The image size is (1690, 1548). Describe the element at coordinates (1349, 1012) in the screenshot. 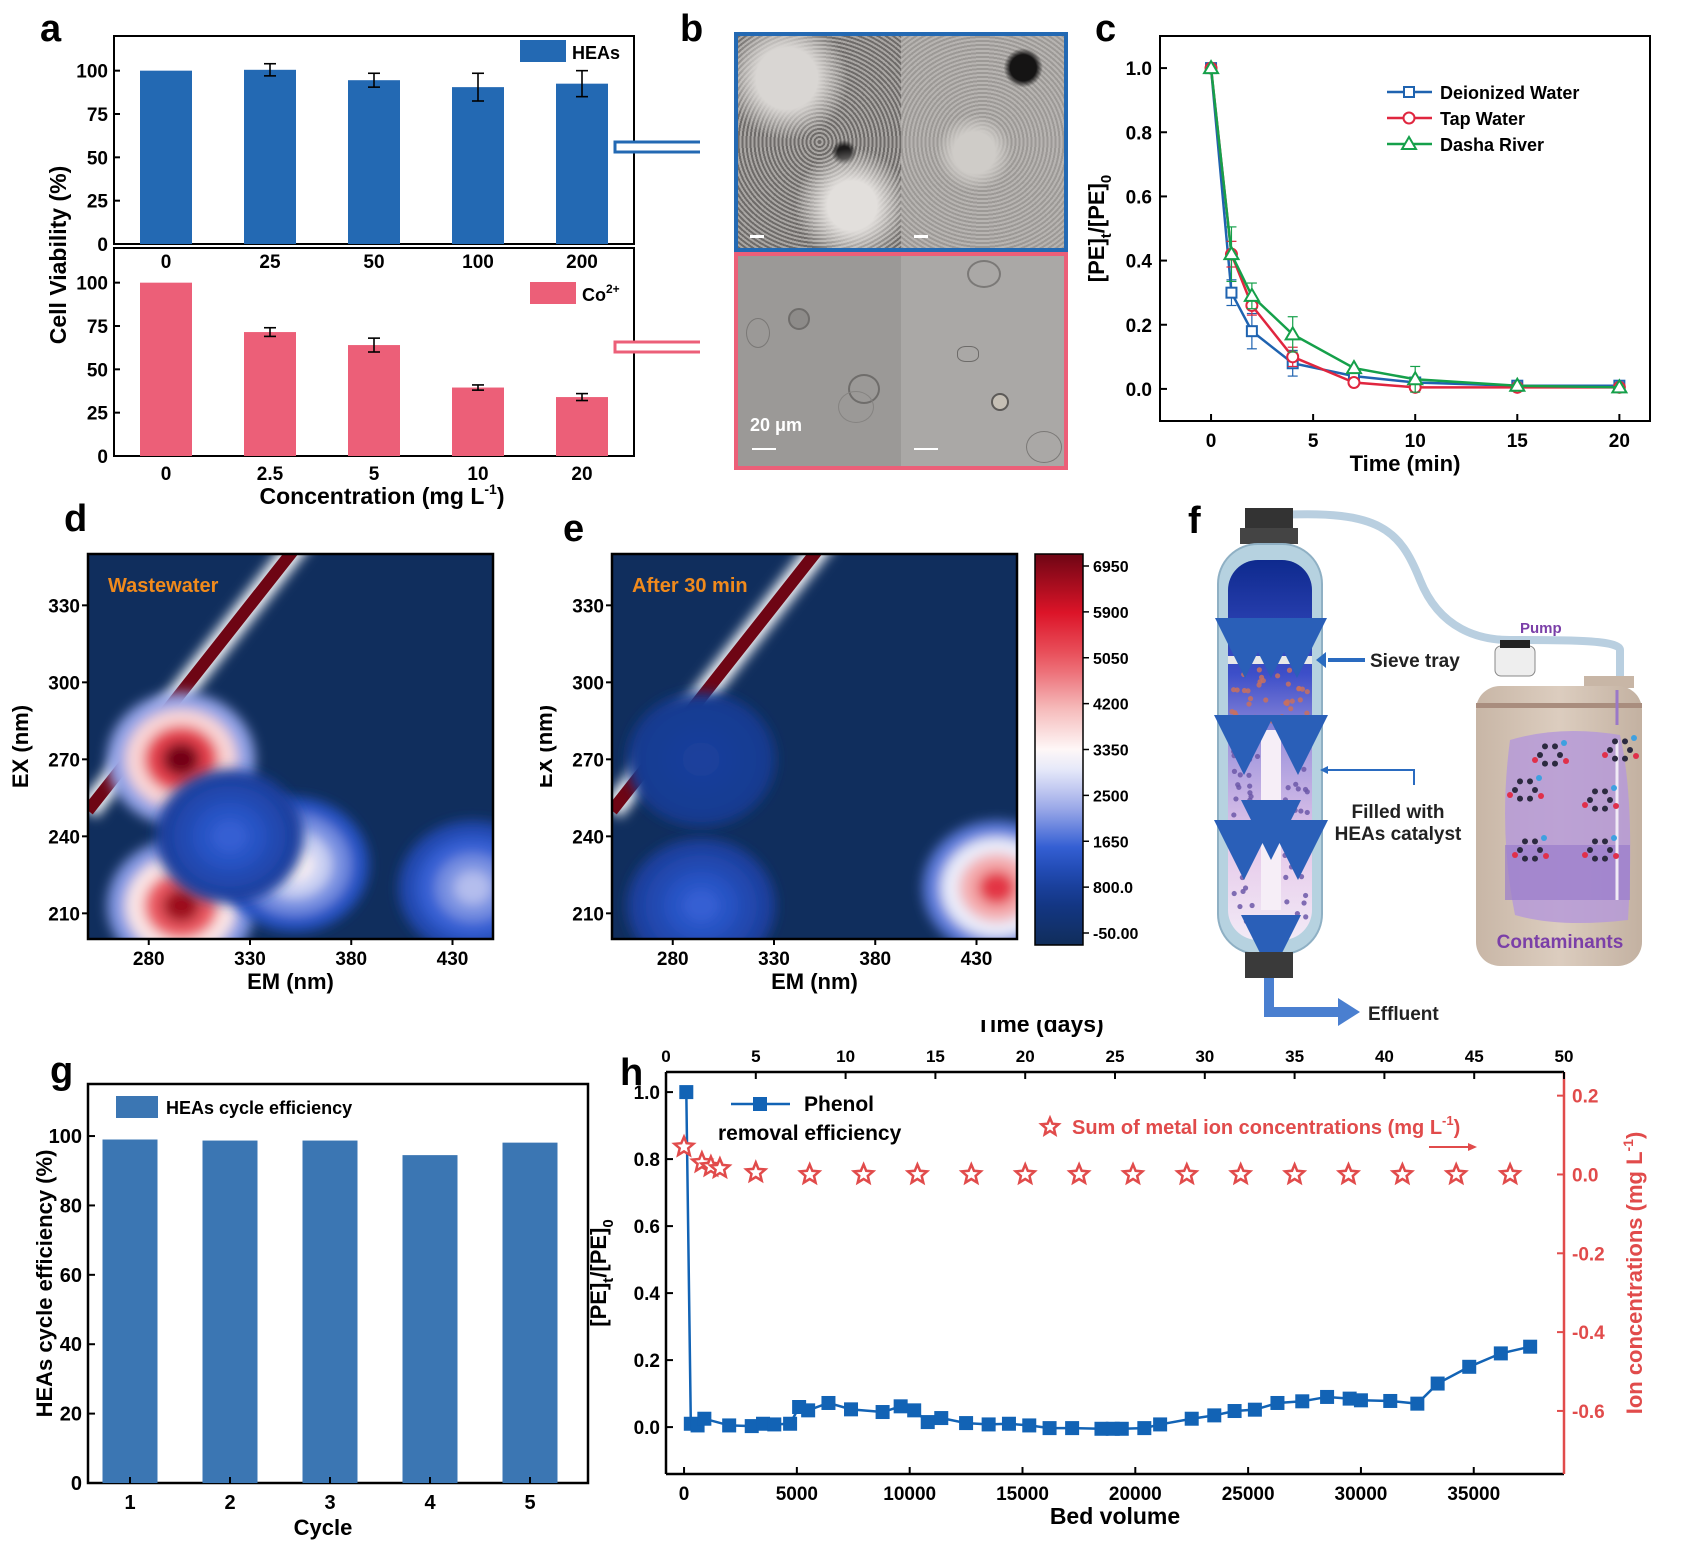

I see `effluent-arrowhead` at that location.